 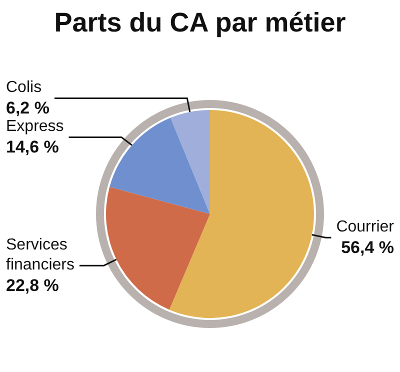 I want to click on slice-label: Services financiers, so click(x=40, y=255).